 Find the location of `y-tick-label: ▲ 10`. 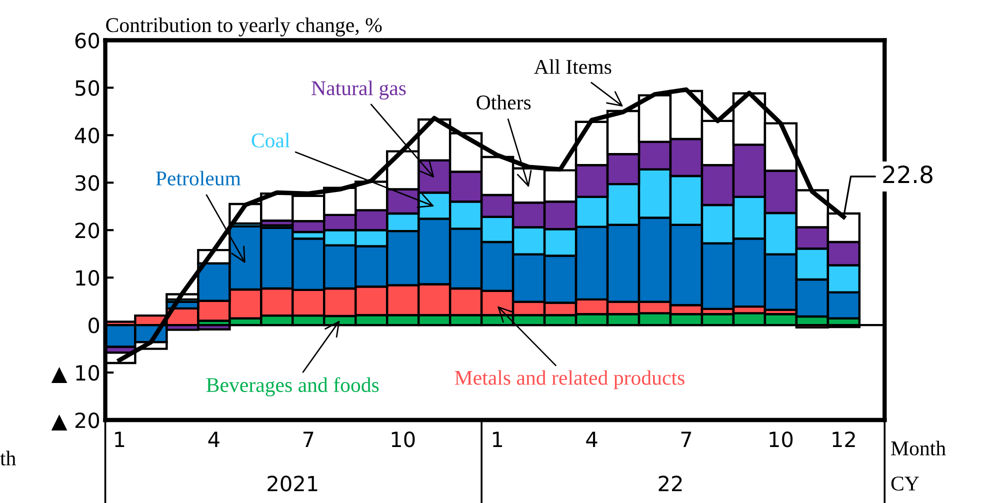

y-tick-label: ▲ 10 is located at coordinates (75, 374).